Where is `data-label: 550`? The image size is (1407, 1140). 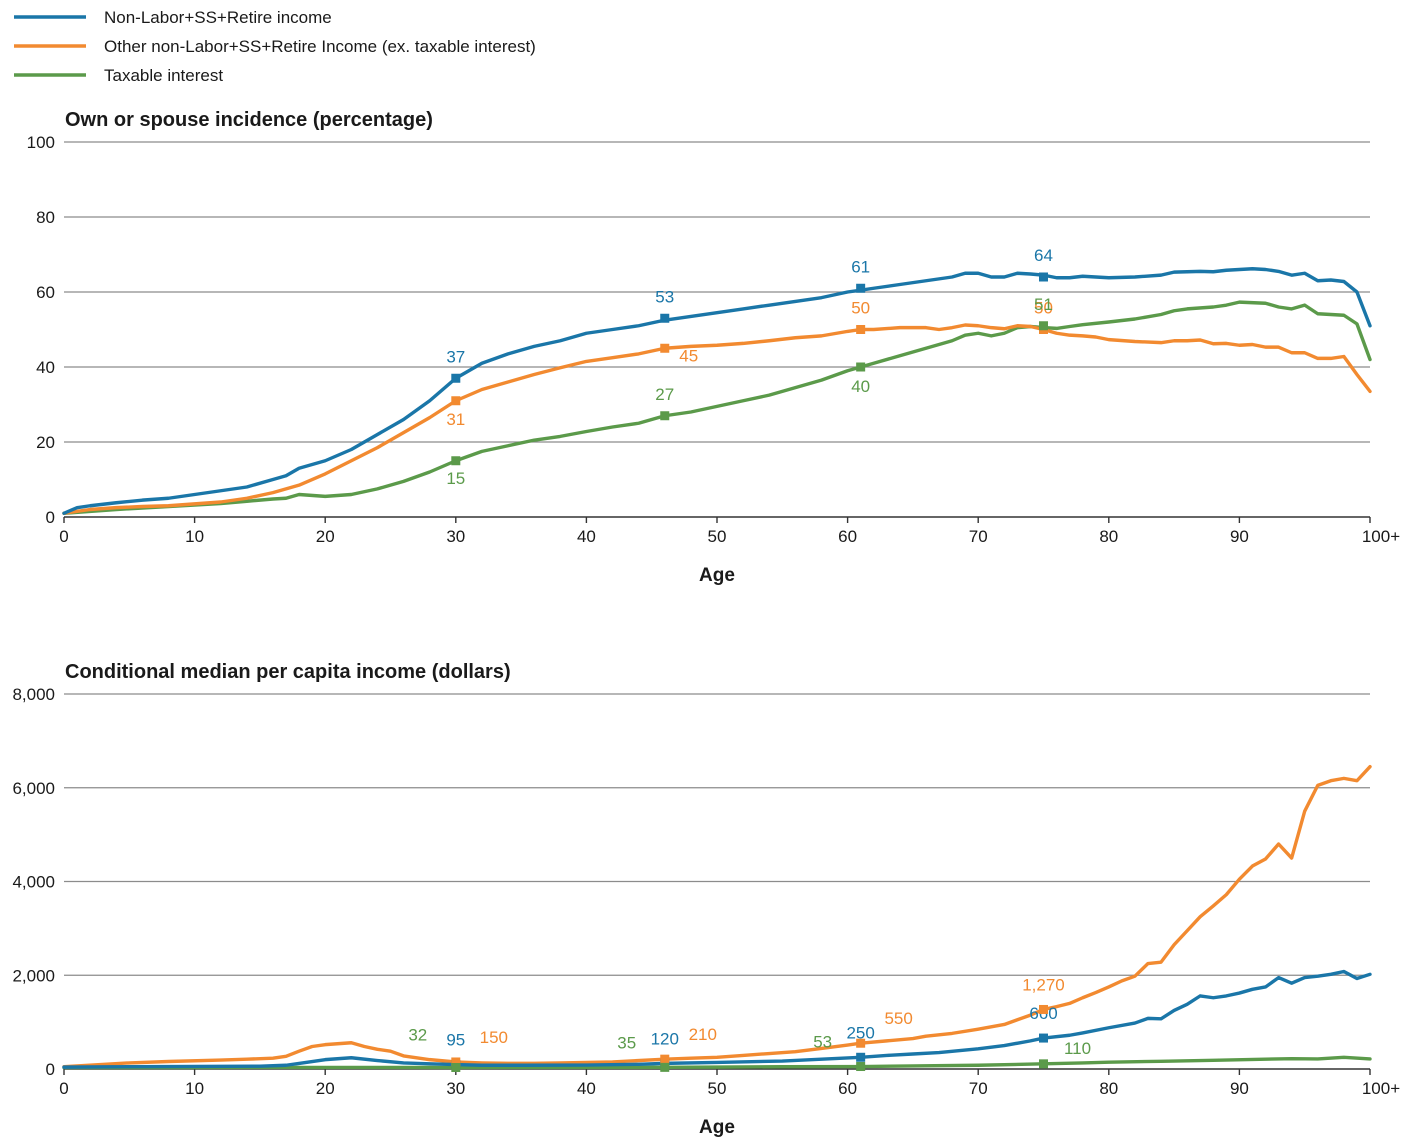
data-label: 550 is located at coordinates (898, 1018).